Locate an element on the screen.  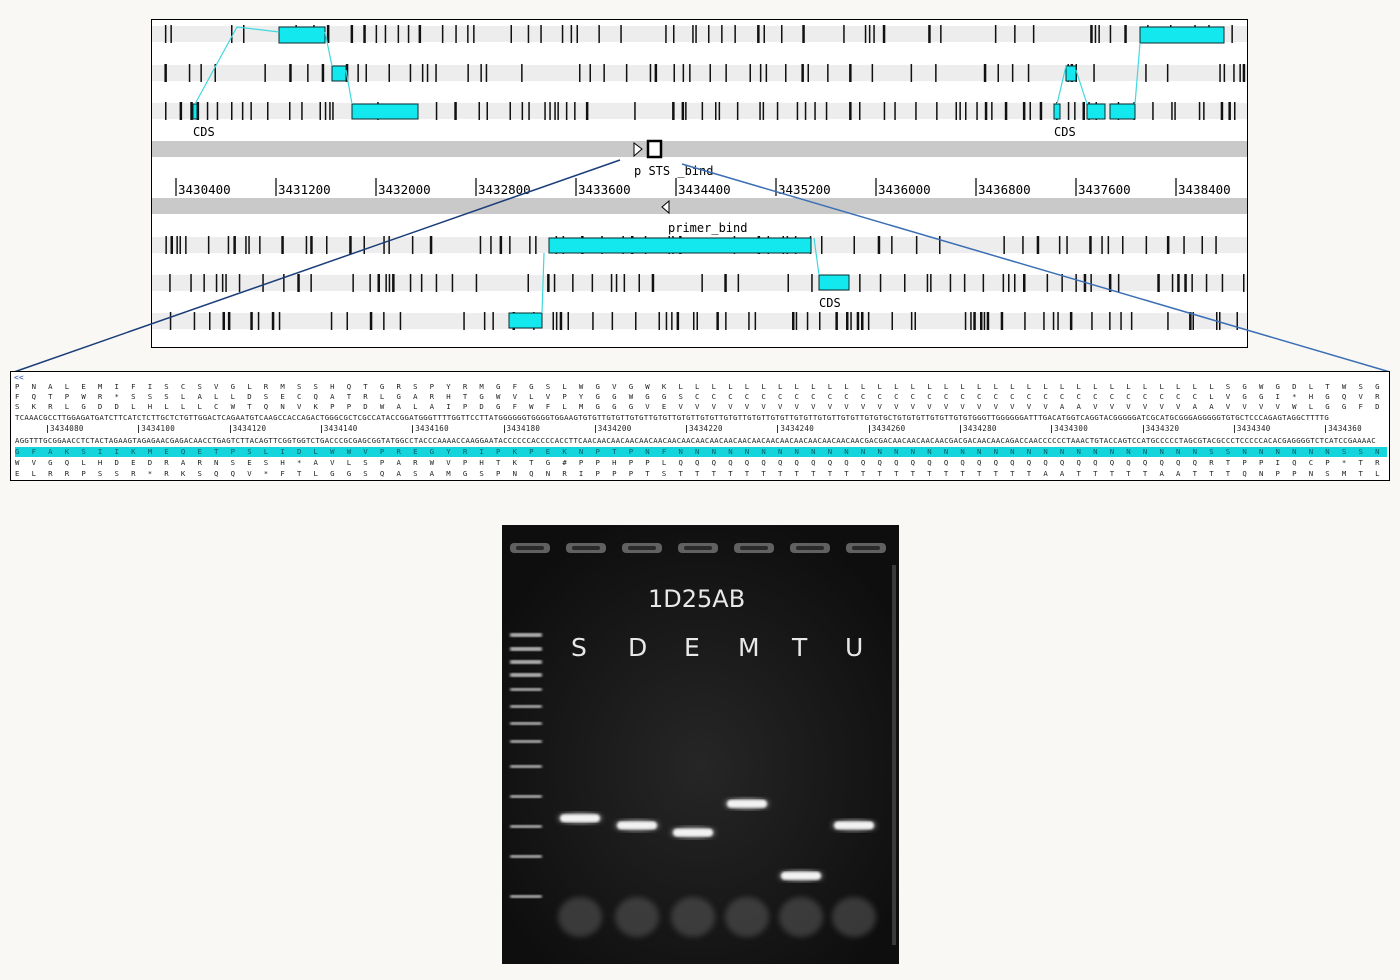
primer-dimer-smear is located at coordinates (854, 917).